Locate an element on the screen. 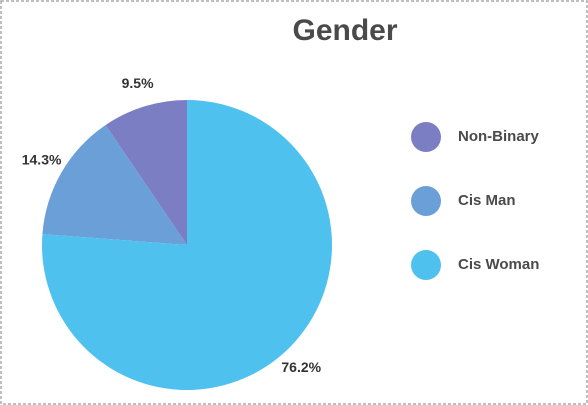 This screenshot has width=588, height=405. legend-label: Cis Man is located at coordinates (487, 200).